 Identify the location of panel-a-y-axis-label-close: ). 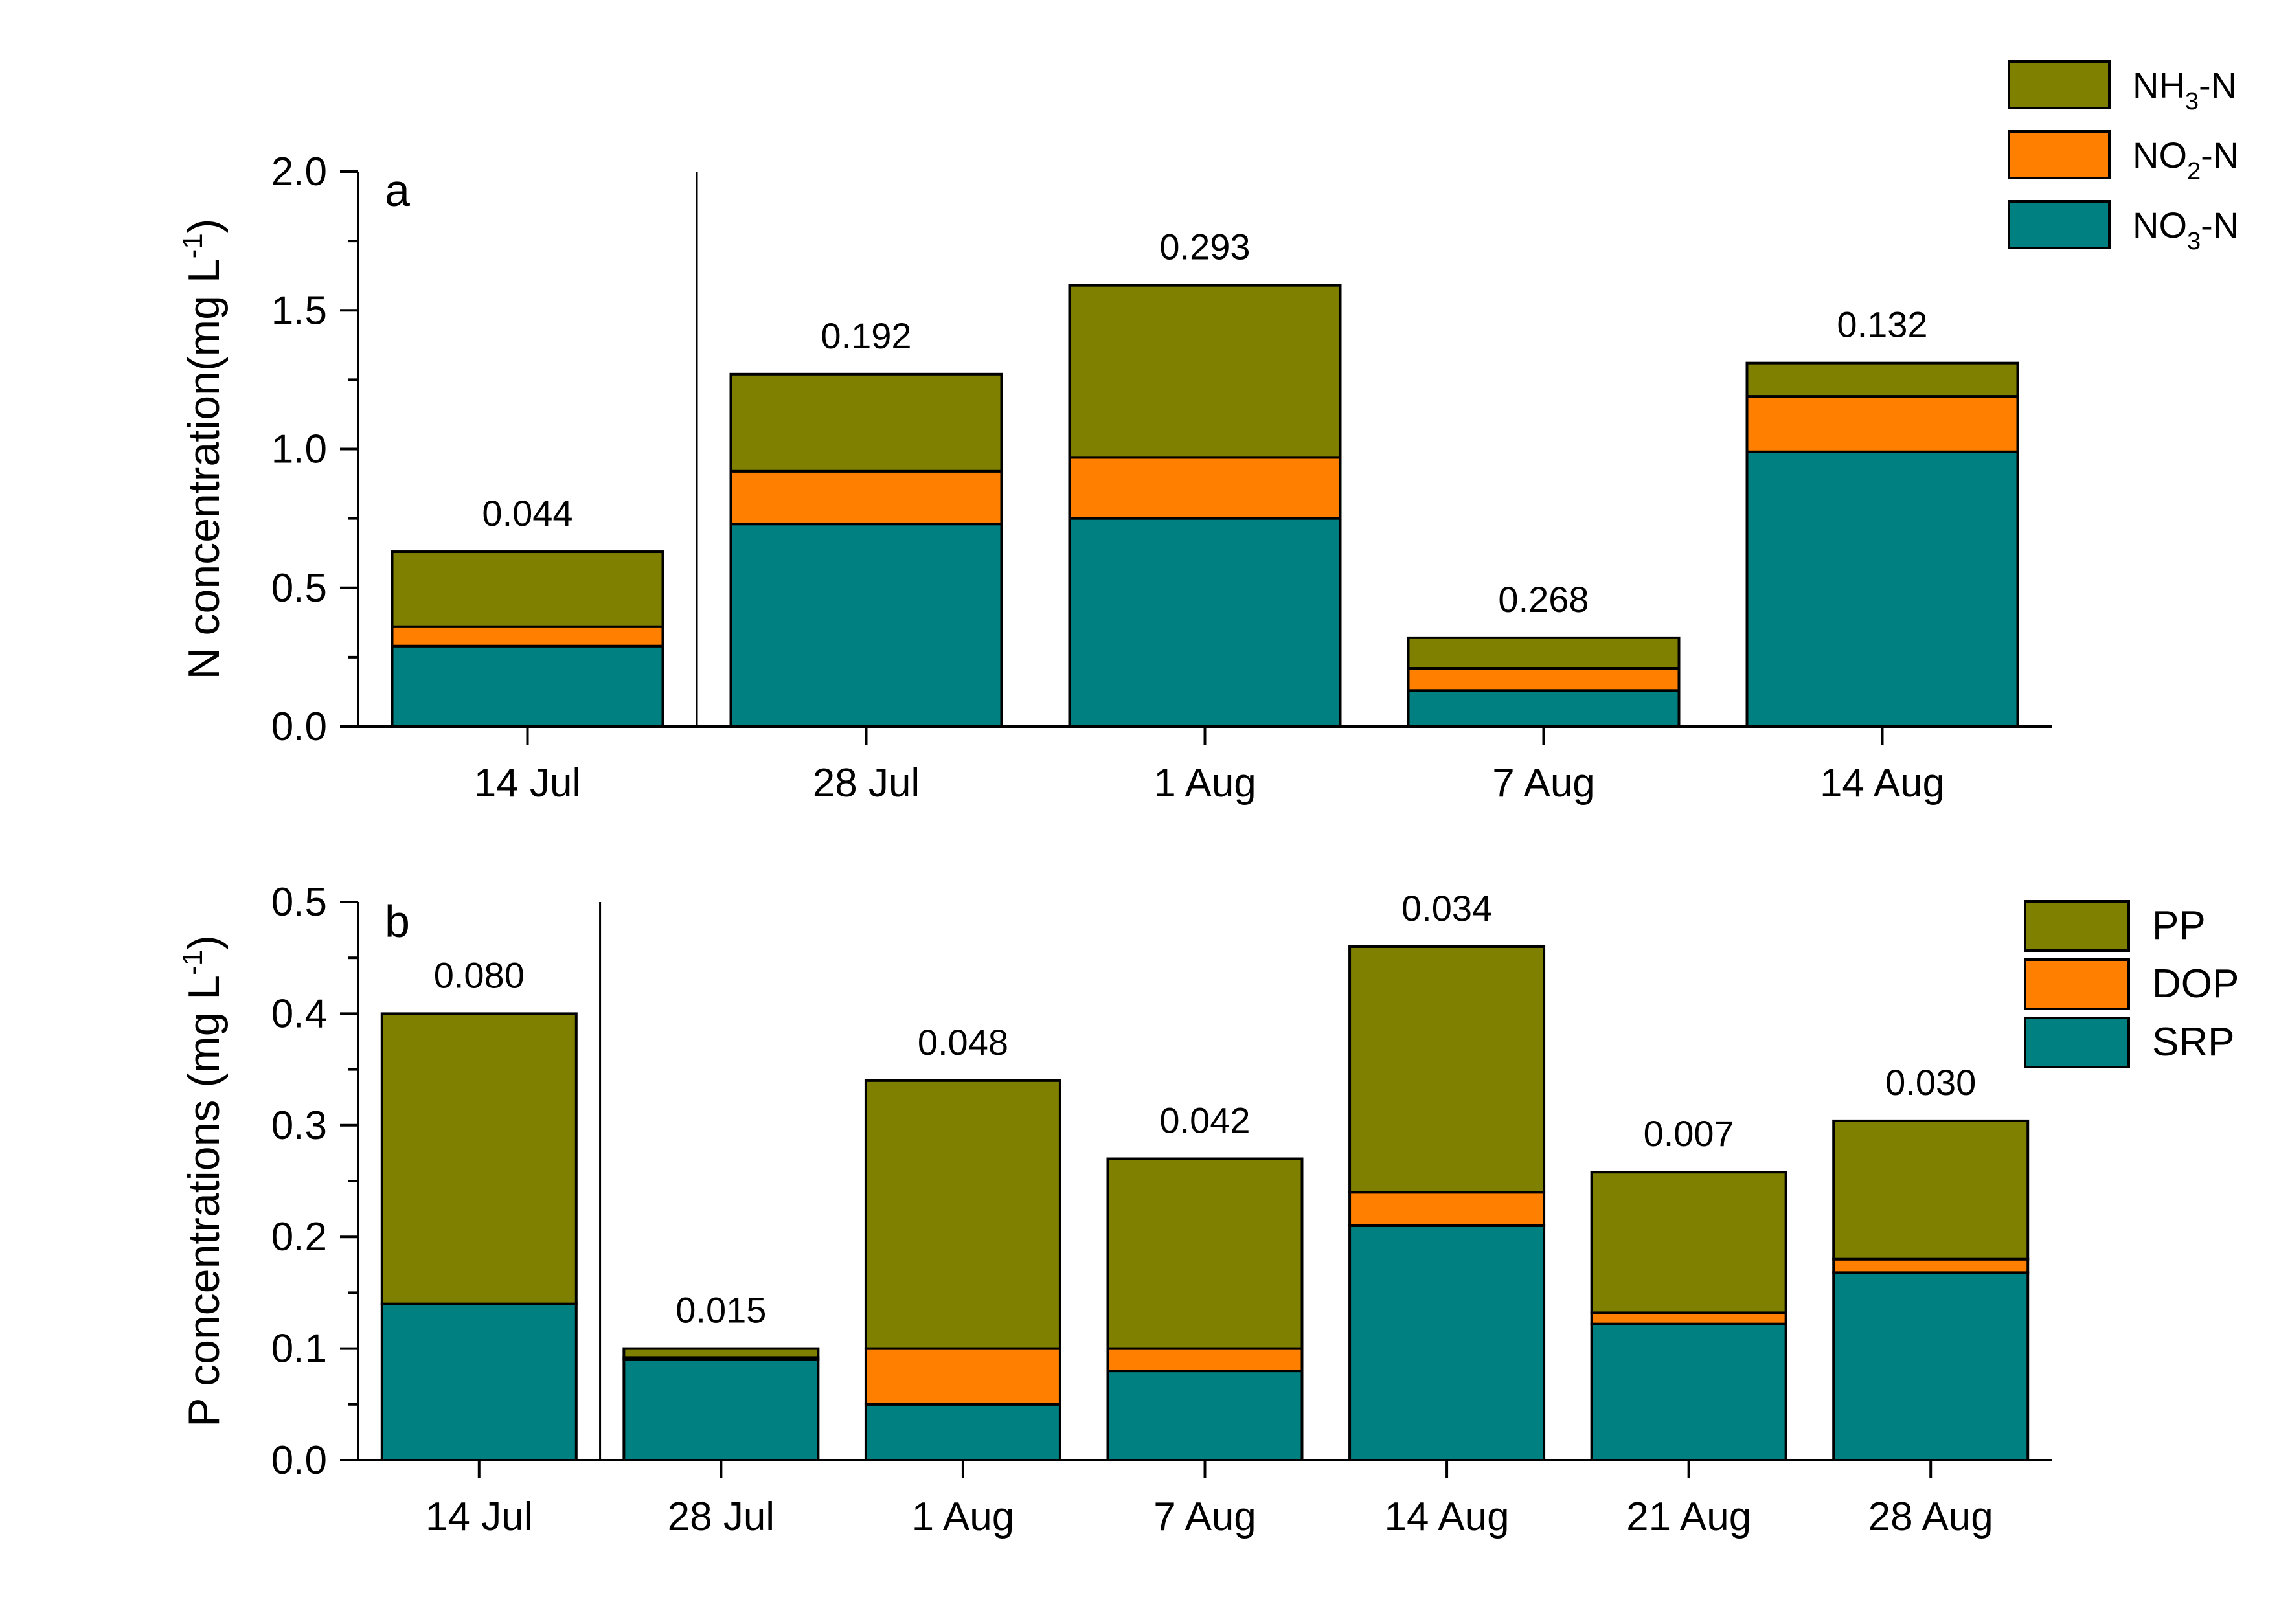
(204, 226).